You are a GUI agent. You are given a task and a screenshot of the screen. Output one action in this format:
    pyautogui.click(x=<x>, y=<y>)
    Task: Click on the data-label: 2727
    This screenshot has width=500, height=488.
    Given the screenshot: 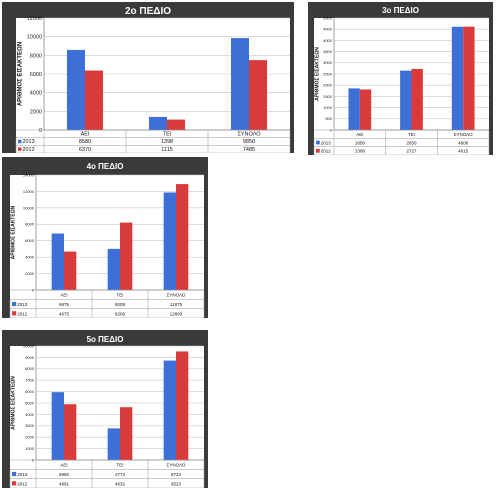 What is the action you would take?
    pyautogui.click(x=411, y=151)
    